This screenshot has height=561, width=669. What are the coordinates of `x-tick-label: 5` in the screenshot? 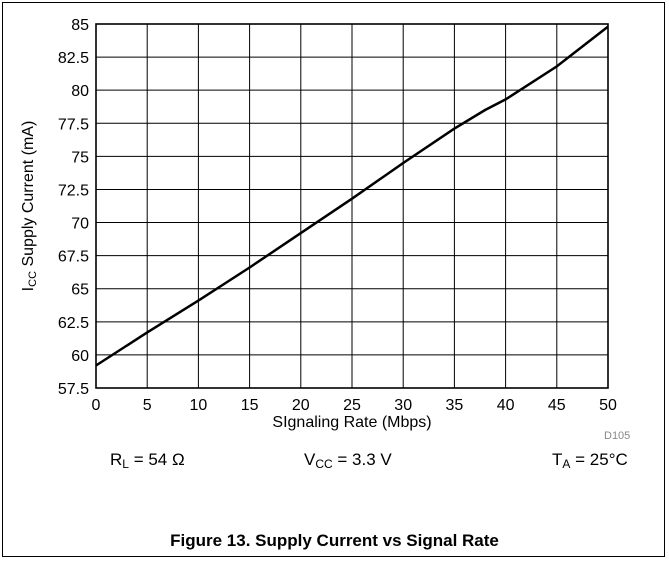 It's located at (147, 405).